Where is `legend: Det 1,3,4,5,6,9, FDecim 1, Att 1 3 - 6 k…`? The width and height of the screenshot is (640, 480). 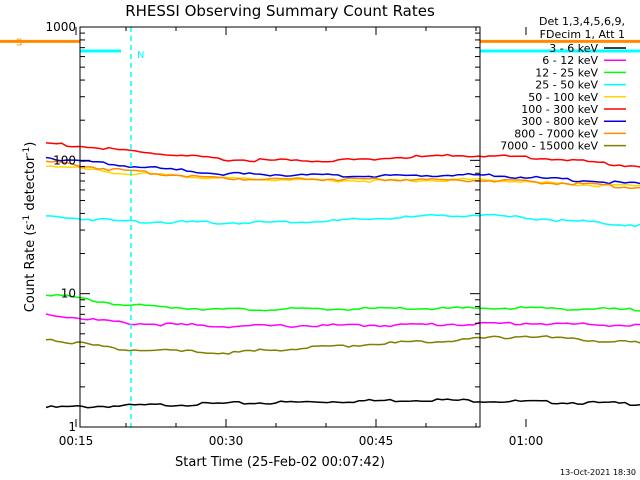
legend: Det 1,3,4,5,6,9, FDecim 1, Att 1 3 - 6 k… is located at coordinates (563, 84).